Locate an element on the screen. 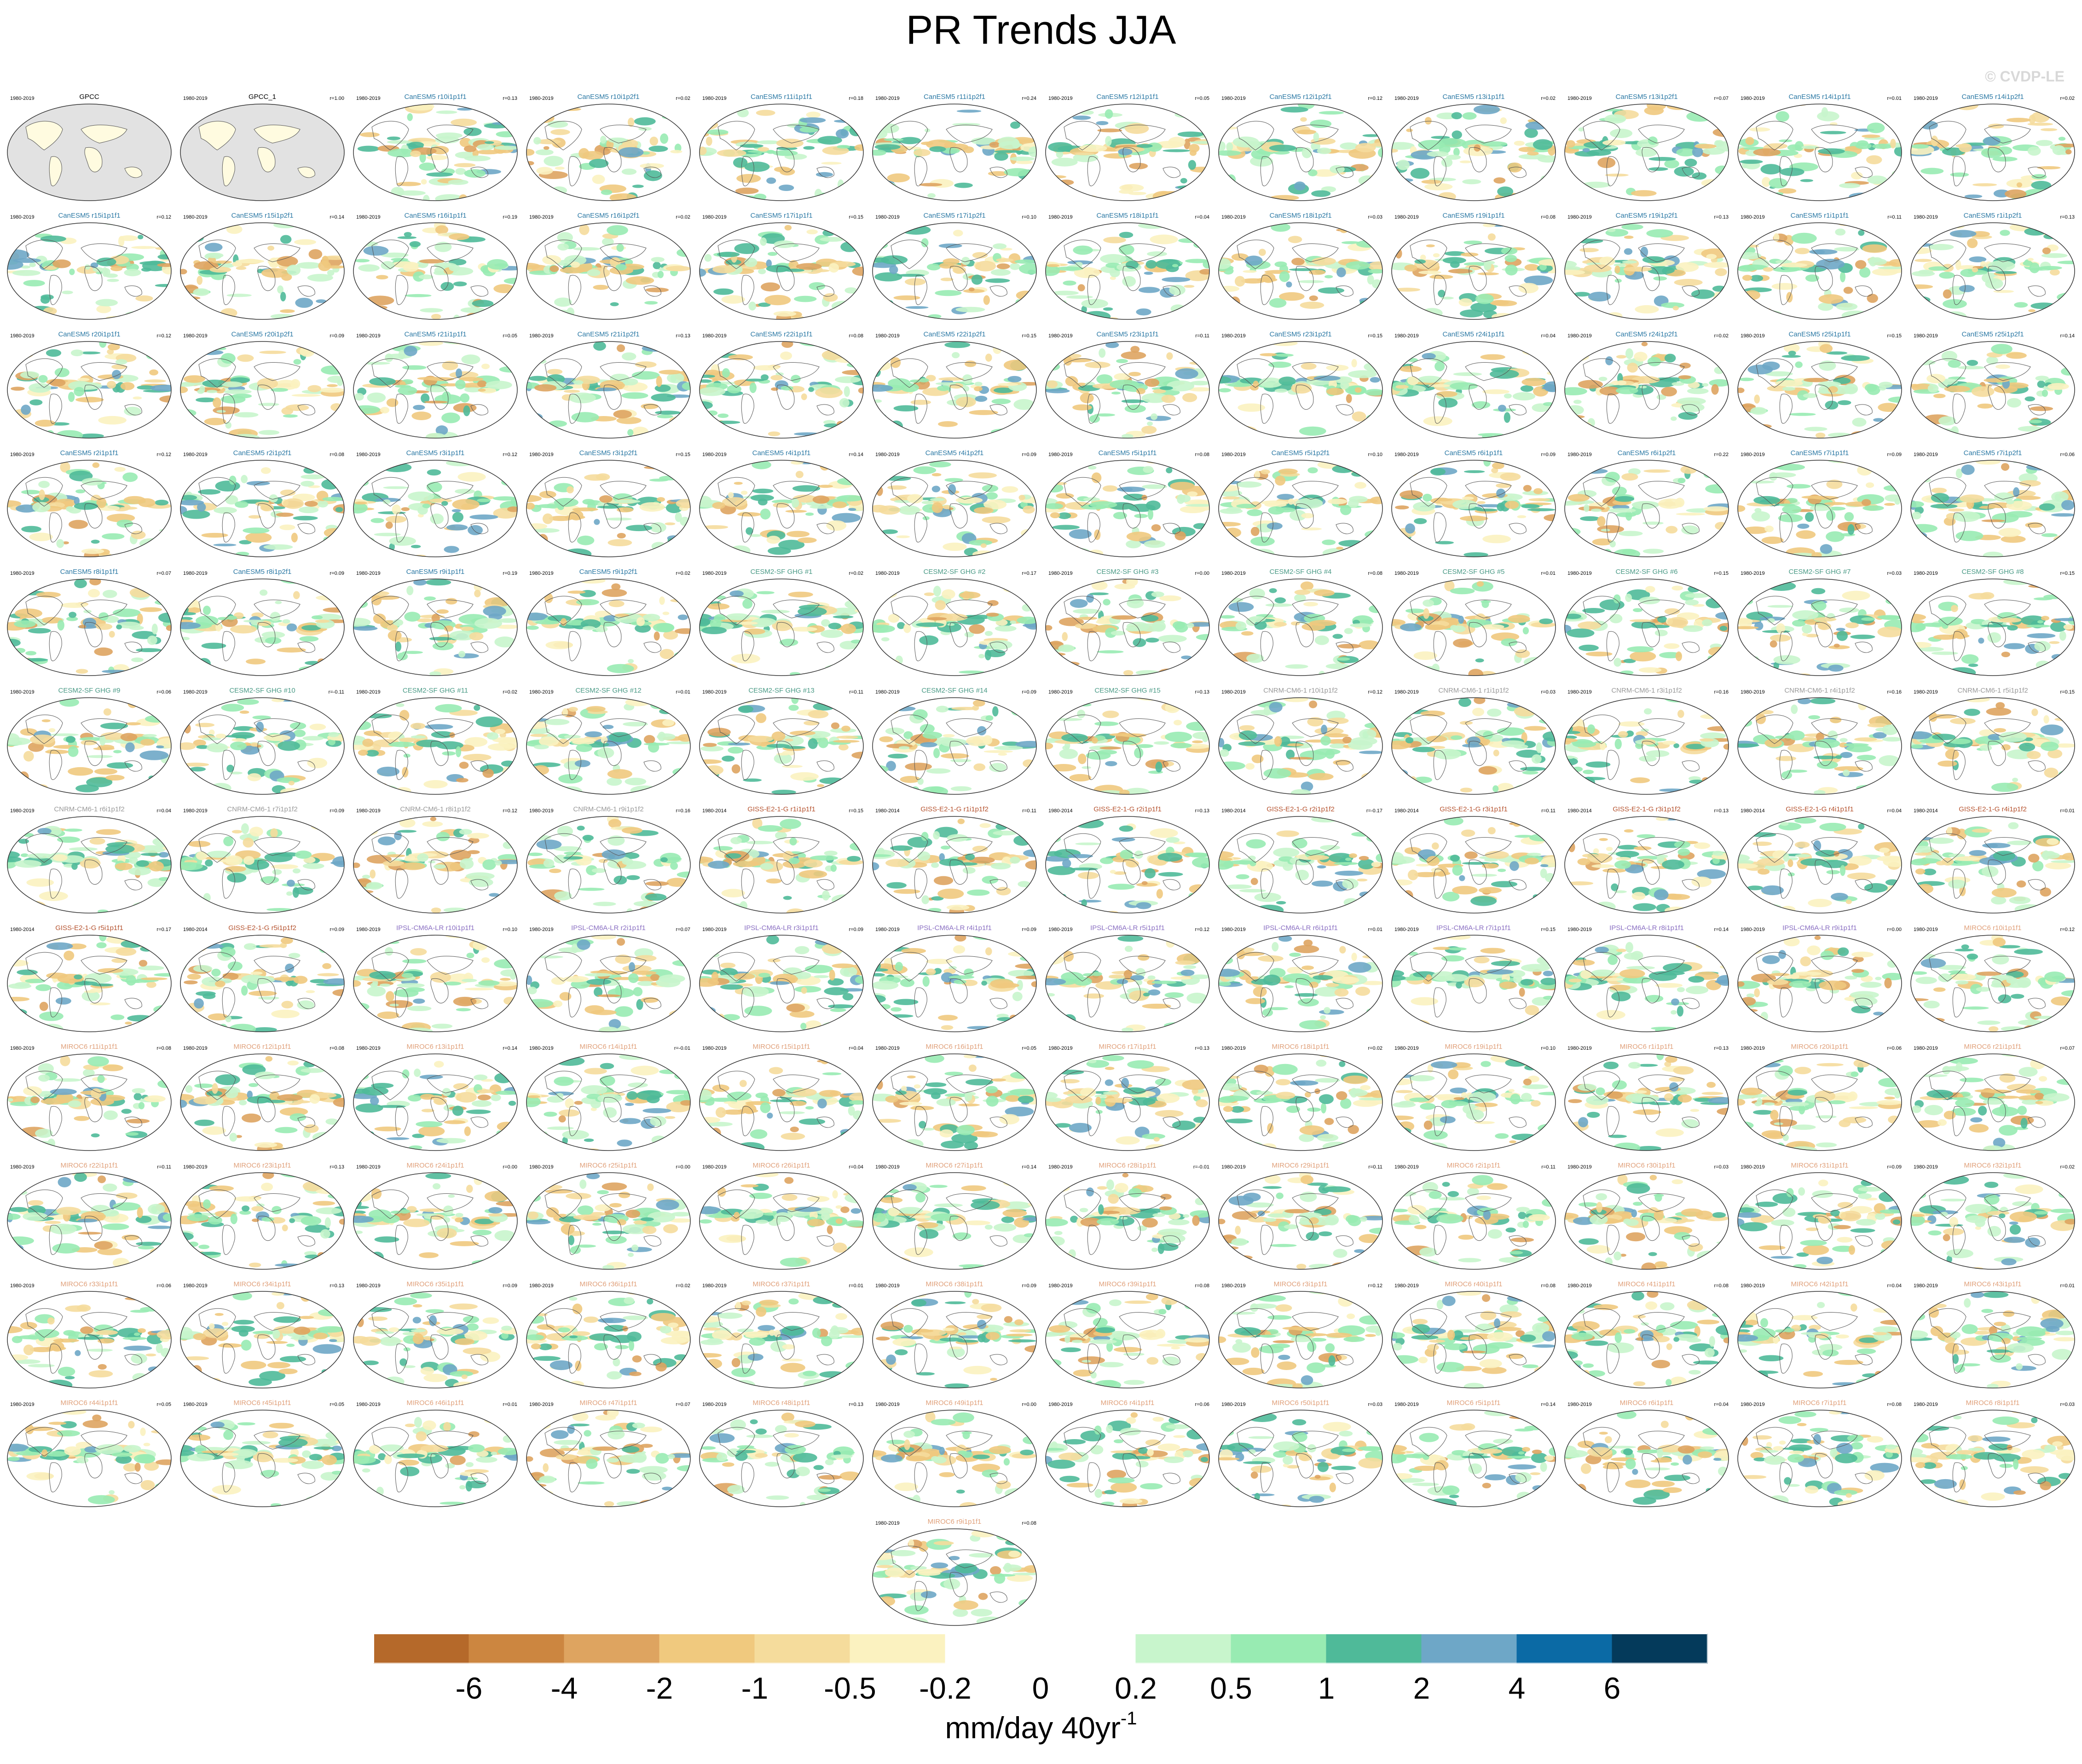 The image size is (2082, 1764). map-panel: 1980-2019 GPCC_1 r=1.00 is located at coordinates (262, 146).